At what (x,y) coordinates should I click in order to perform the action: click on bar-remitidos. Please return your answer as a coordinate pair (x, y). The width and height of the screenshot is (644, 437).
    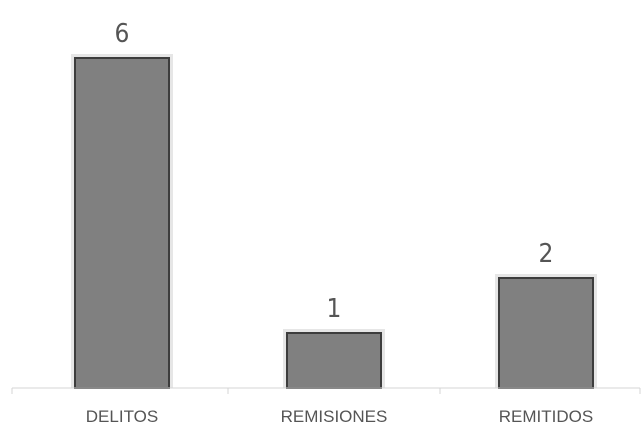
    Looking at the image, I should click on (546, 333).